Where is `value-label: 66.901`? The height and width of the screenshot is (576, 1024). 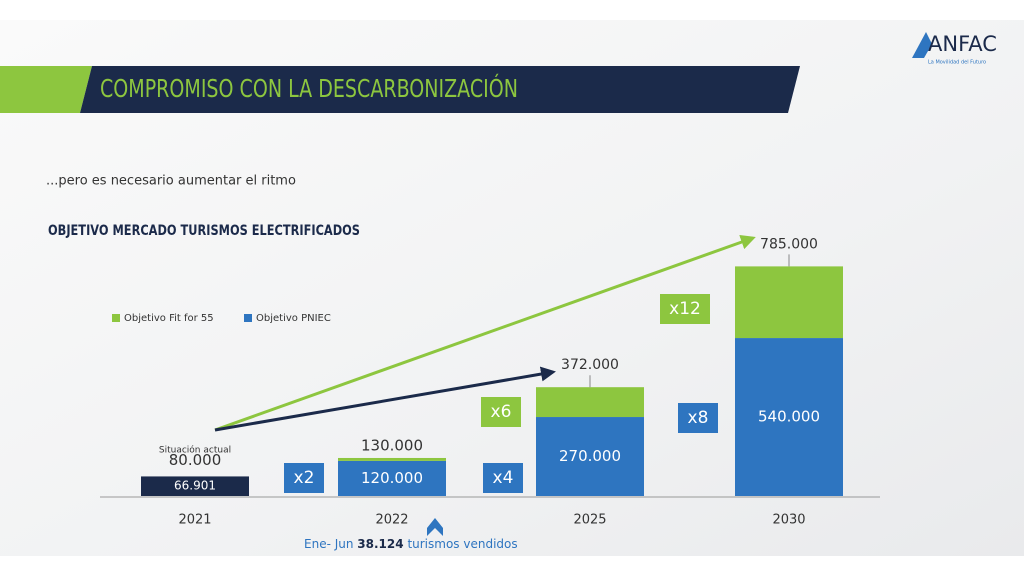 value-label: 66.901 is located at coordinates (195, 486).